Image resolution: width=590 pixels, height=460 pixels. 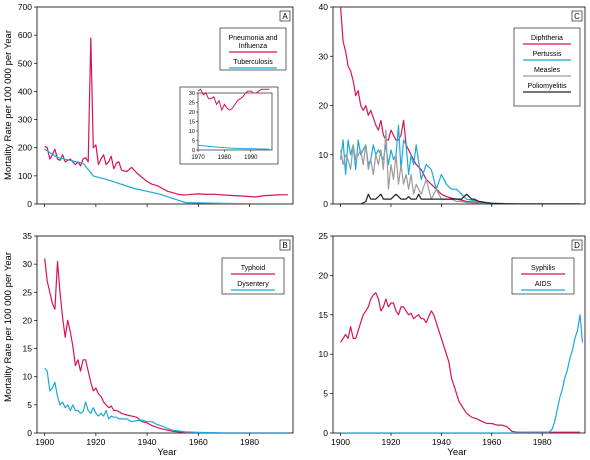 What do you see at coordinates (456, 452) in the screenshot?
I see `x-axis-title-right: Year` at bounding box center [456, 452].